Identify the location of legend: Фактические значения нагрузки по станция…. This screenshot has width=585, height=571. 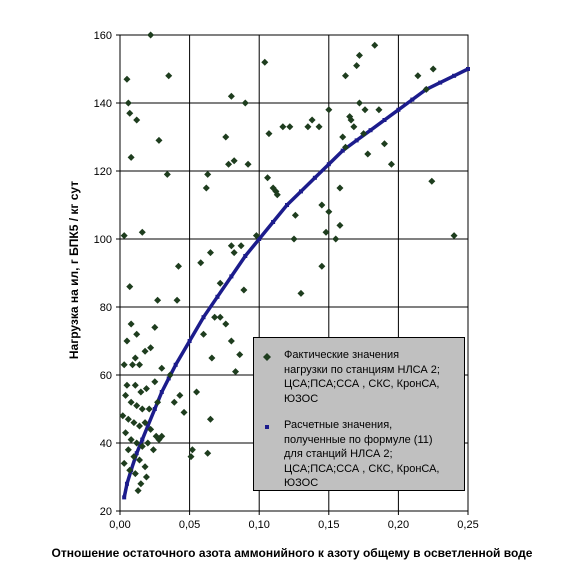
(359, 414).